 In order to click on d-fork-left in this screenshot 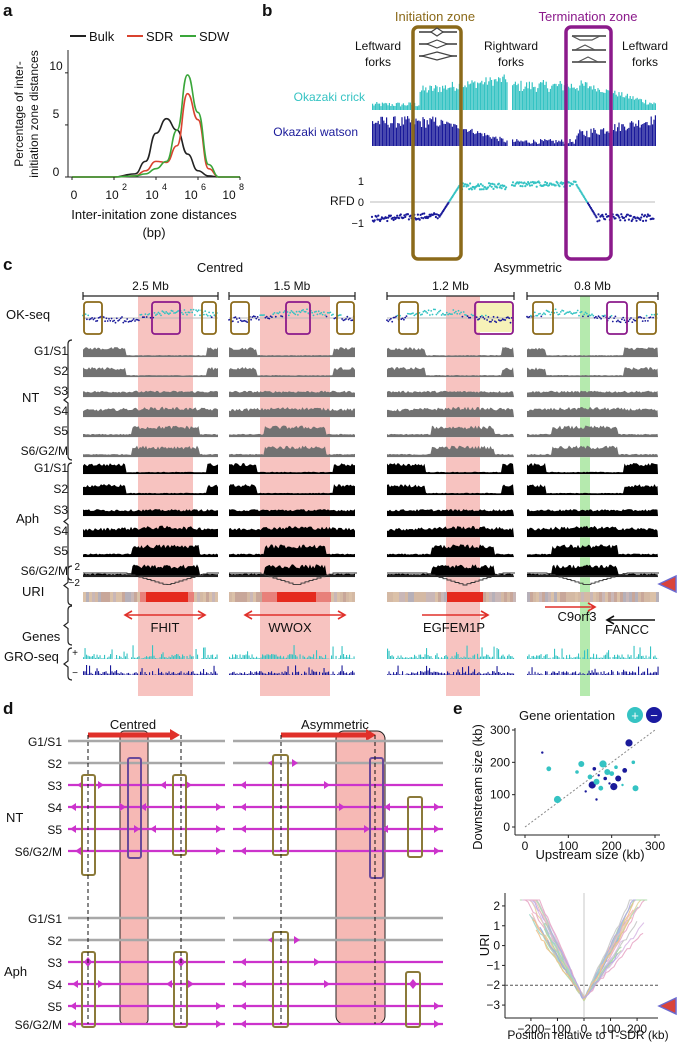, I will do `click(169, 984)`.